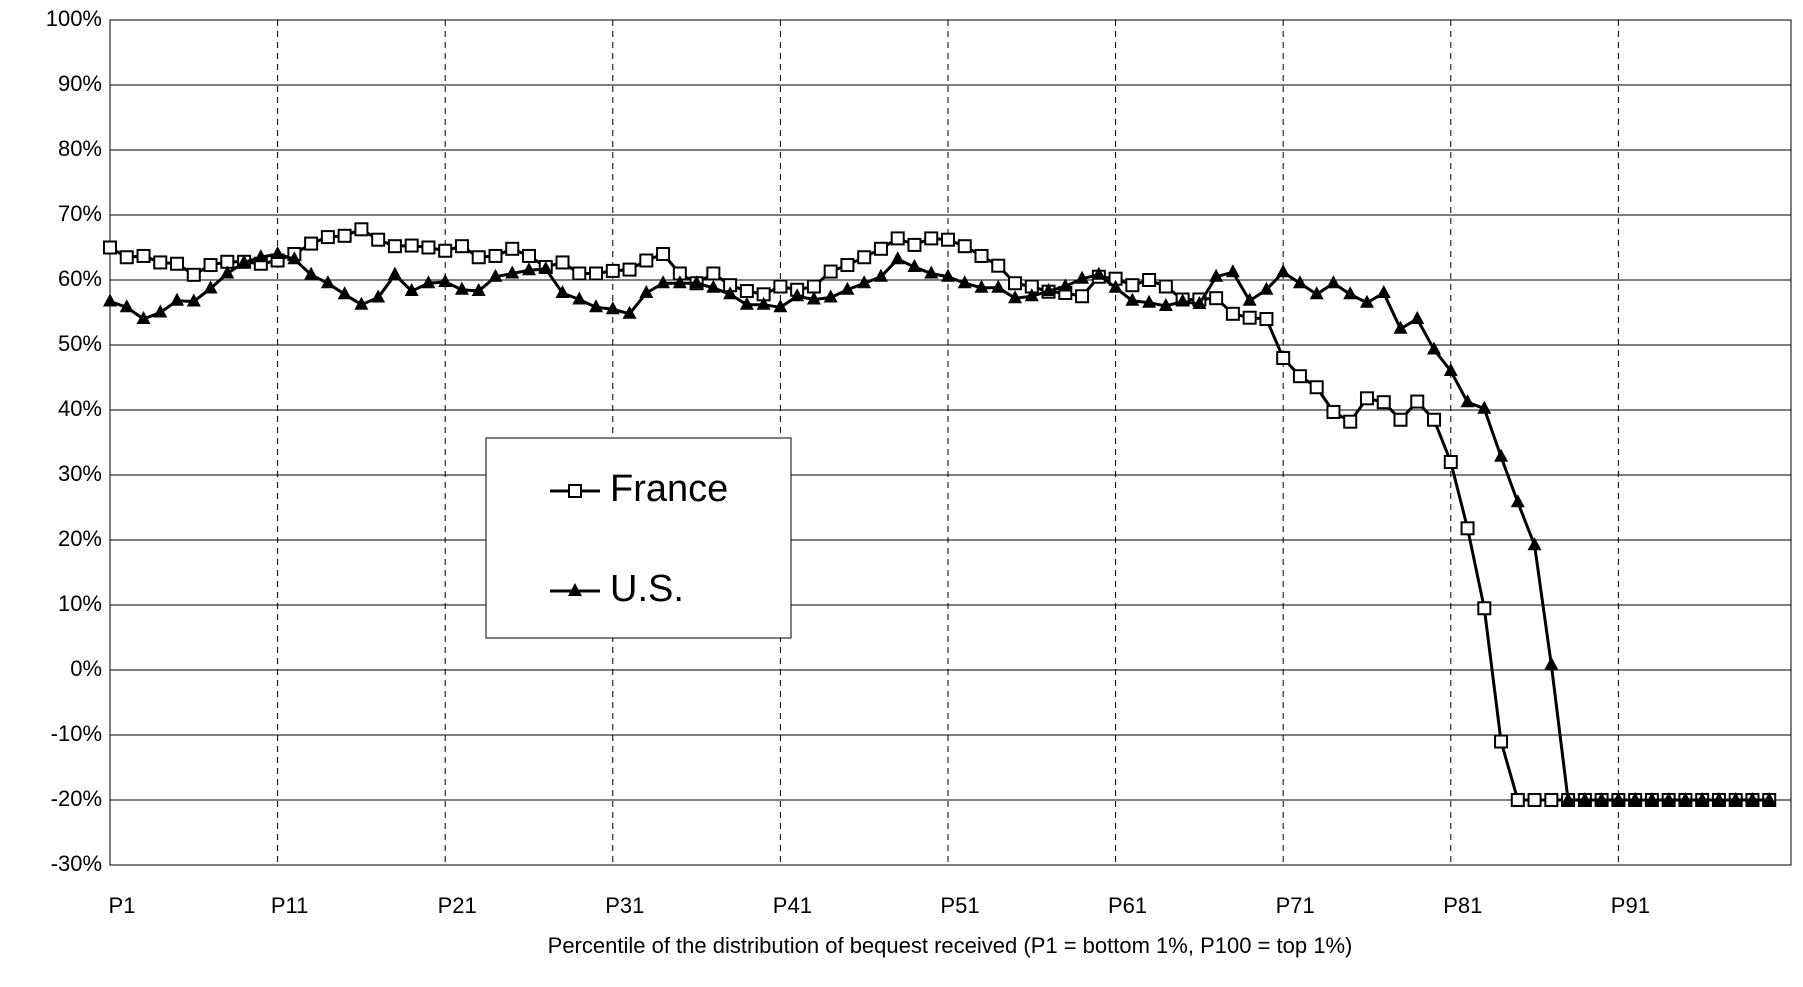  What do you see at coordinates (80, 538) in the screenshot?
I see `y-tick-label: 20%` at bounding box center [80, 538].